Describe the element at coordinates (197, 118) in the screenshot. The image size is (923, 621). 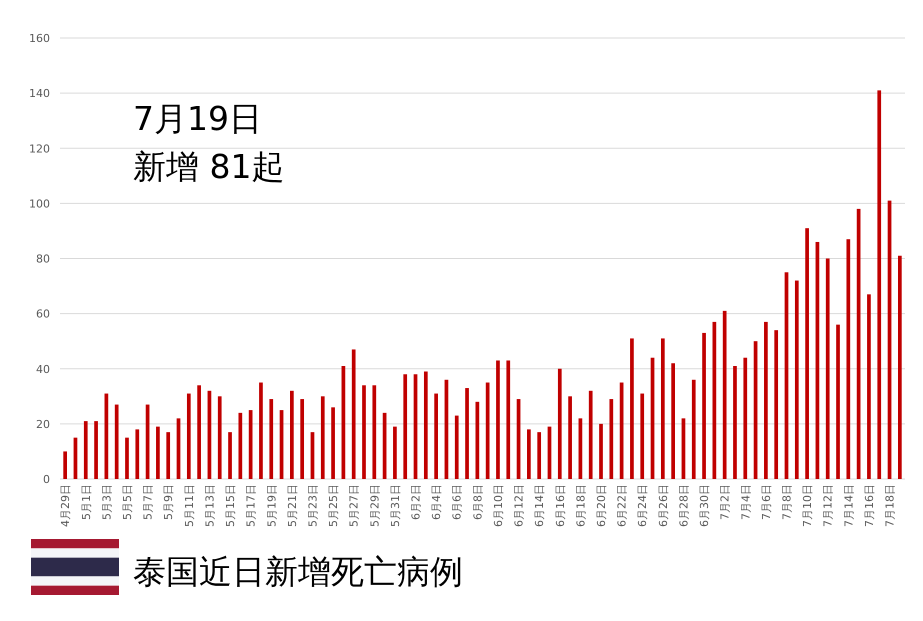
I see `annotation: 7月19日` at that location.